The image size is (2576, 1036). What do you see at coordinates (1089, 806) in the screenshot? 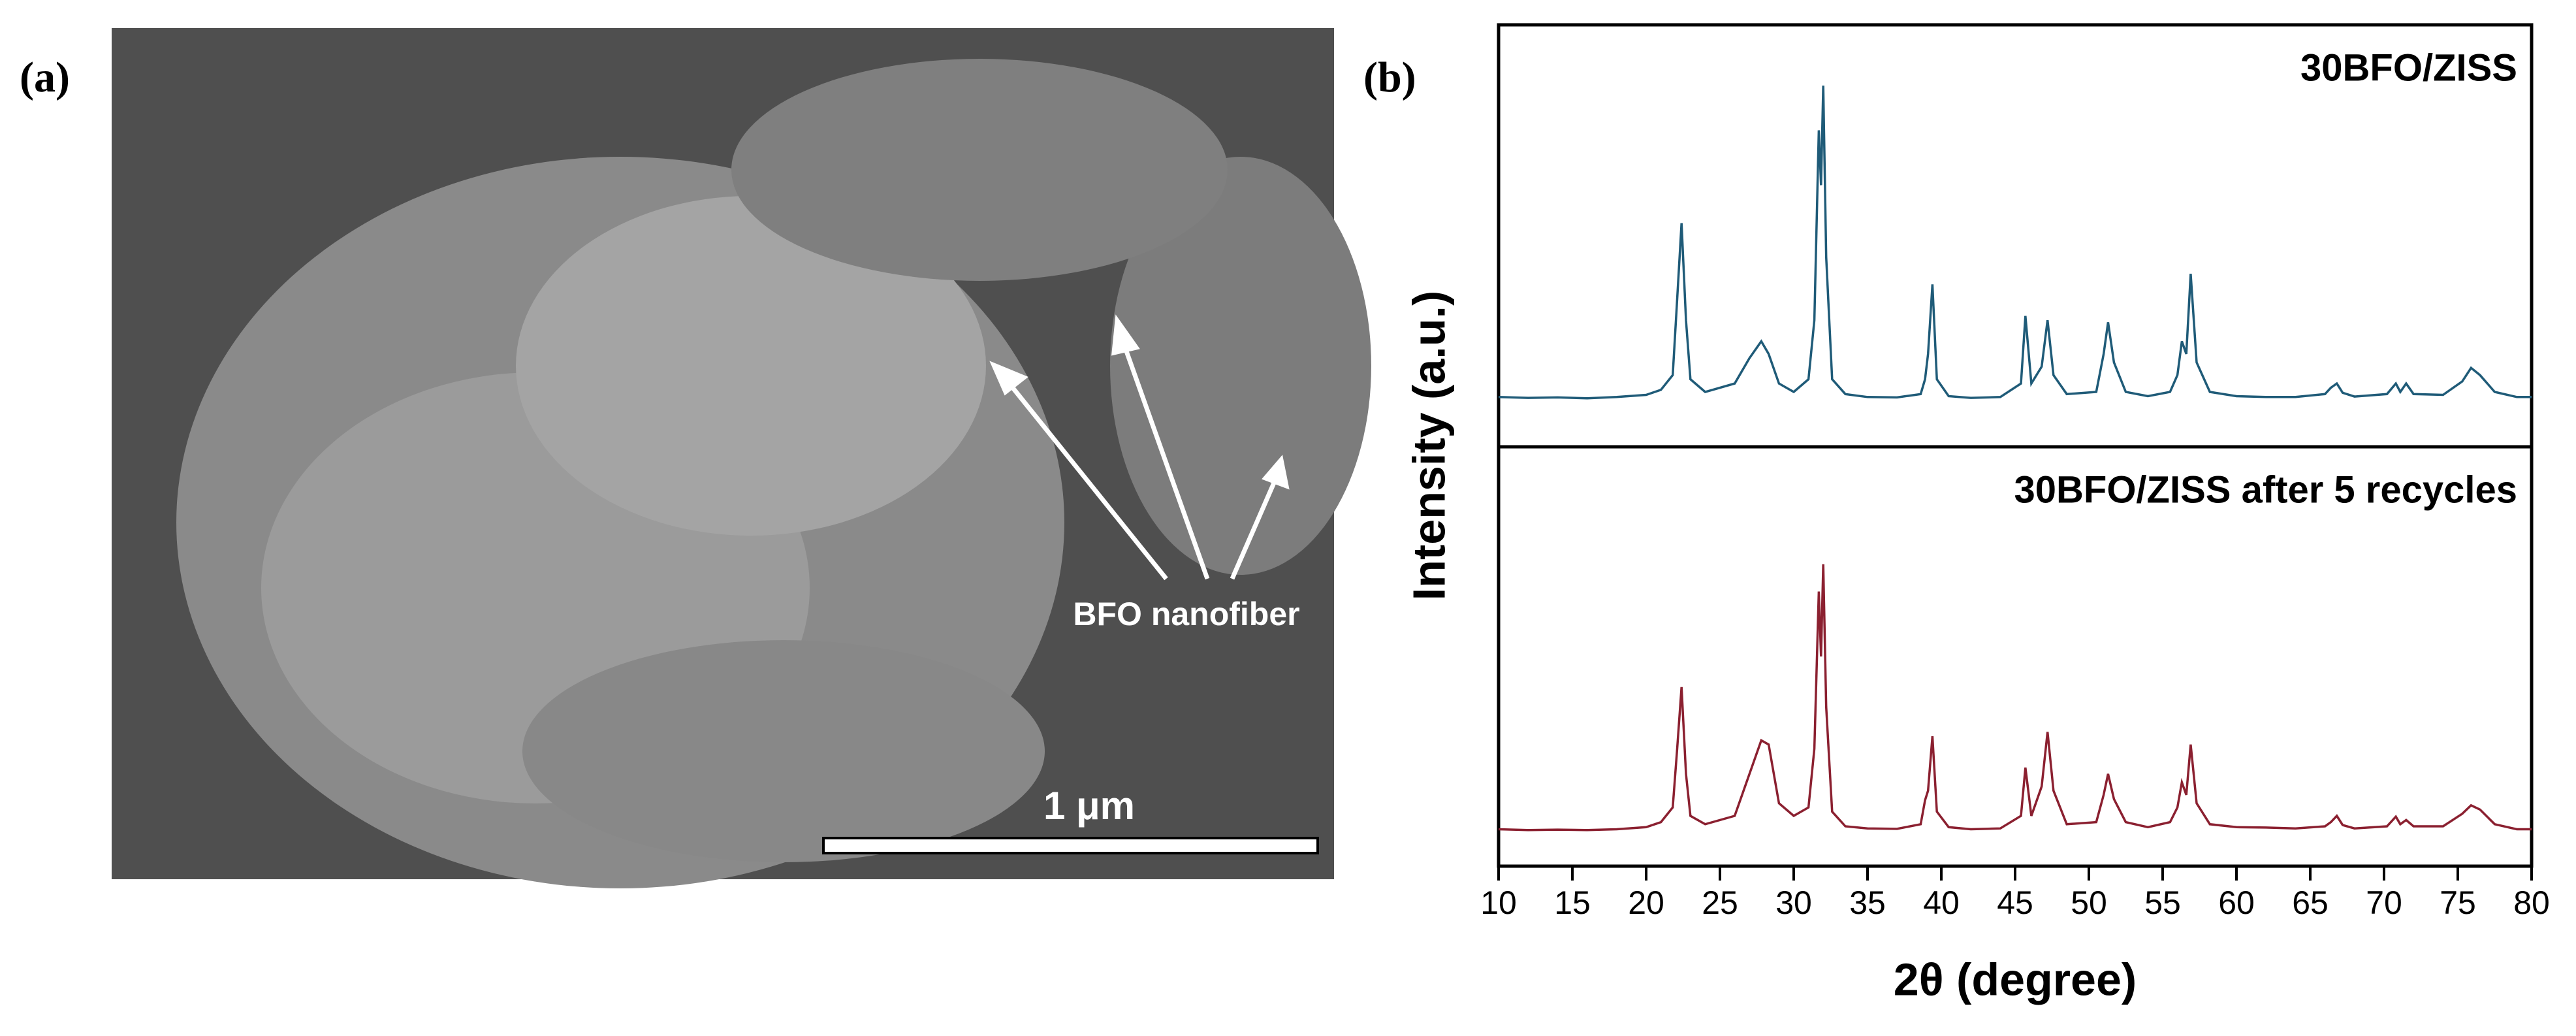
I see `scale-bar-label: 1 μm` at bounding box center [1089, 806].